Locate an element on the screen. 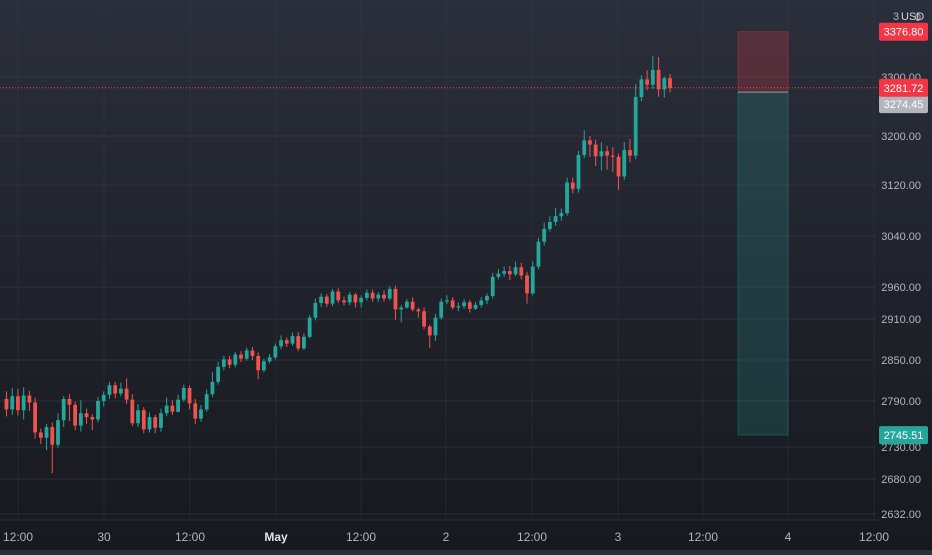 The height and width of the screenshot is (555, 932). price-tick-label: 3200.00 is located at coordinates (901, 137).